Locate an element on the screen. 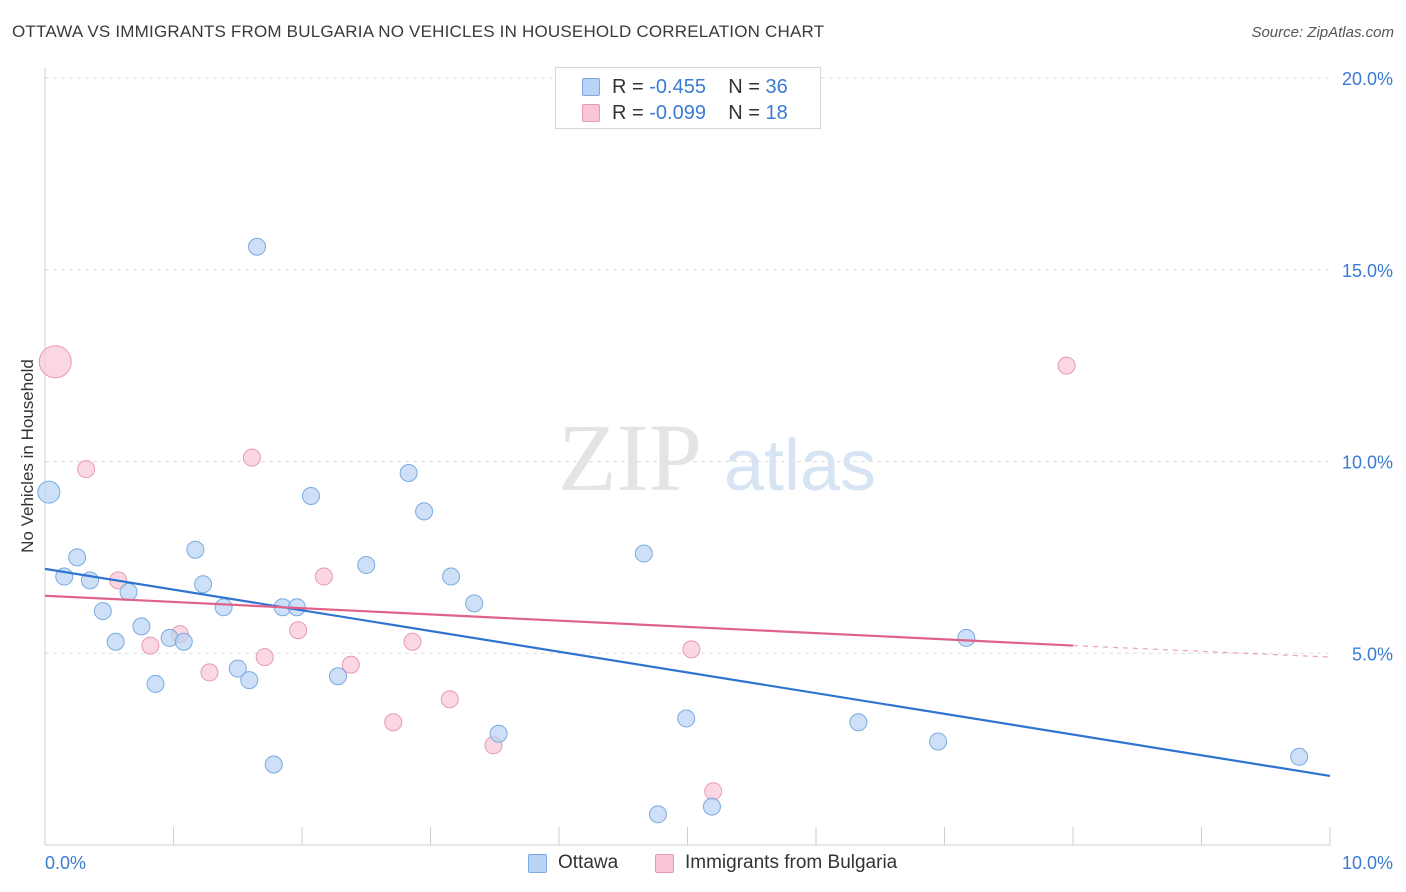 This screenshot has height=892, width=1406. legend-label-ottawa: Ottawa is located at coordinates (588, 862).